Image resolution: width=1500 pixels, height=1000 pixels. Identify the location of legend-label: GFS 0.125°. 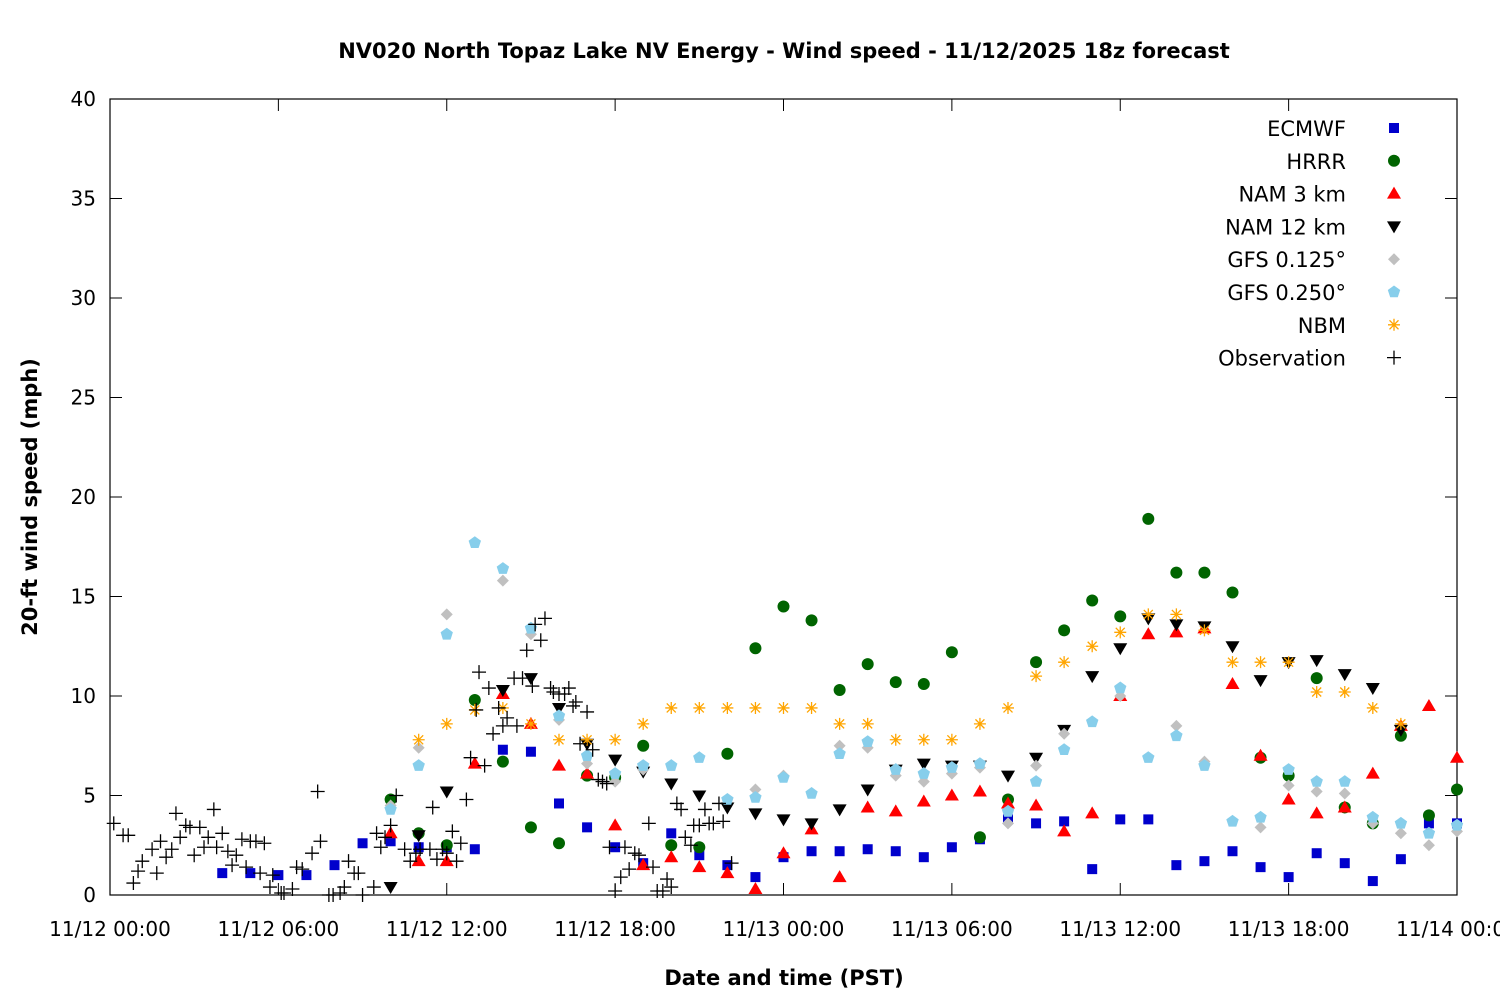
(1286, 260).